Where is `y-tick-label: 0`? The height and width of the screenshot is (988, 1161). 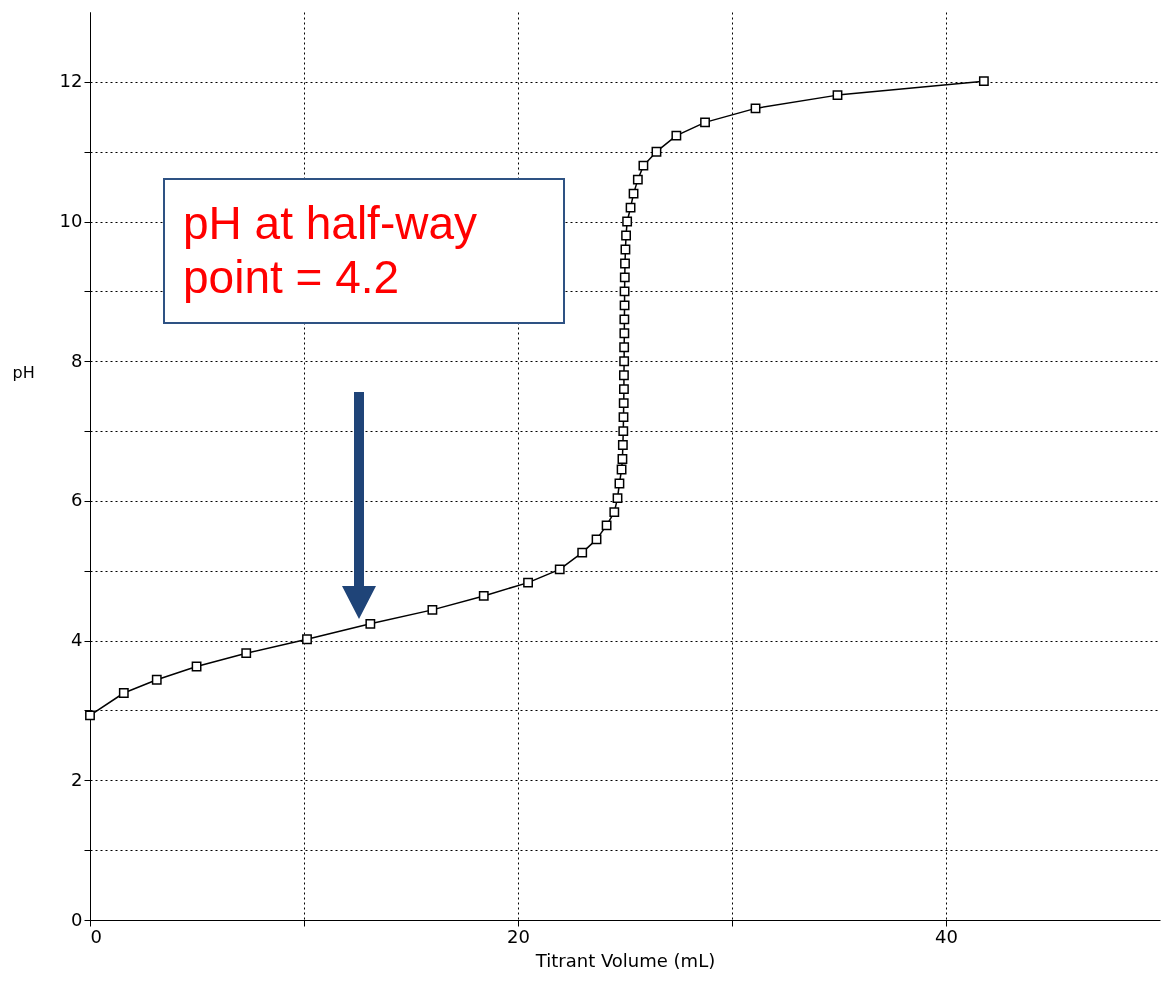
y-tick-label: 0 is located at coordinates (77, 919).